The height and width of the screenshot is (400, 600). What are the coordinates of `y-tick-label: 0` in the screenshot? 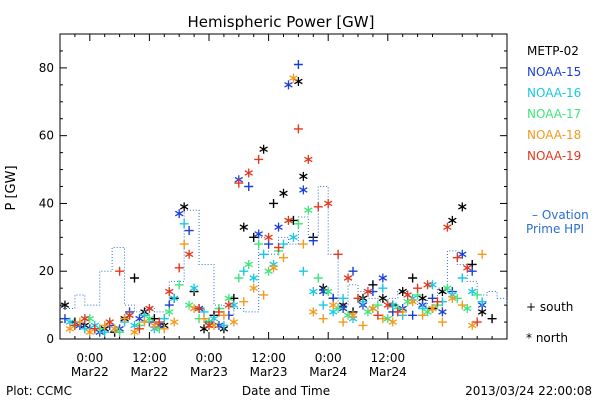 It's located at (50, 339).